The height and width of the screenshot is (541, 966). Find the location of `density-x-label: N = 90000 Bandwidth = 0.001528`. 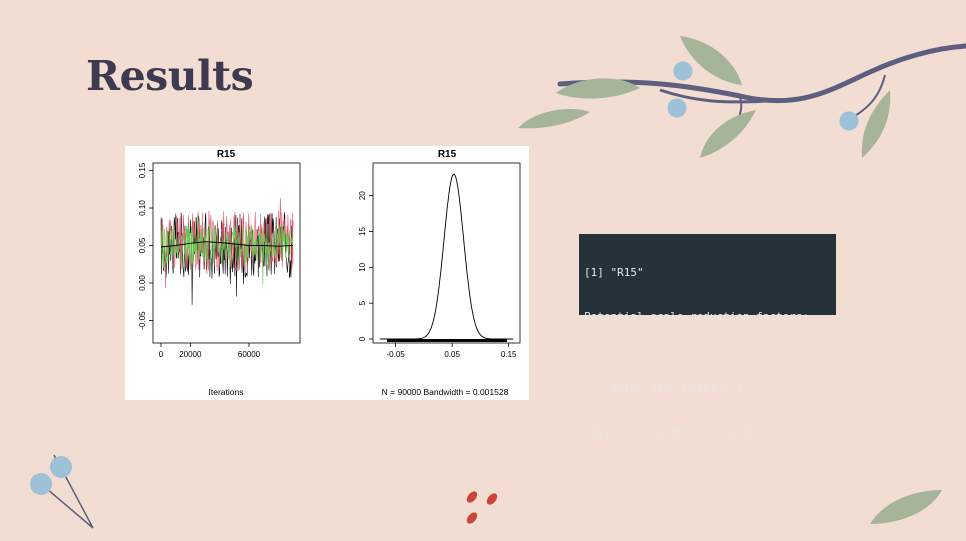

density-x-label: N = 90000 Bandwidth = 0.001528 is located at coordinates (445, 392).